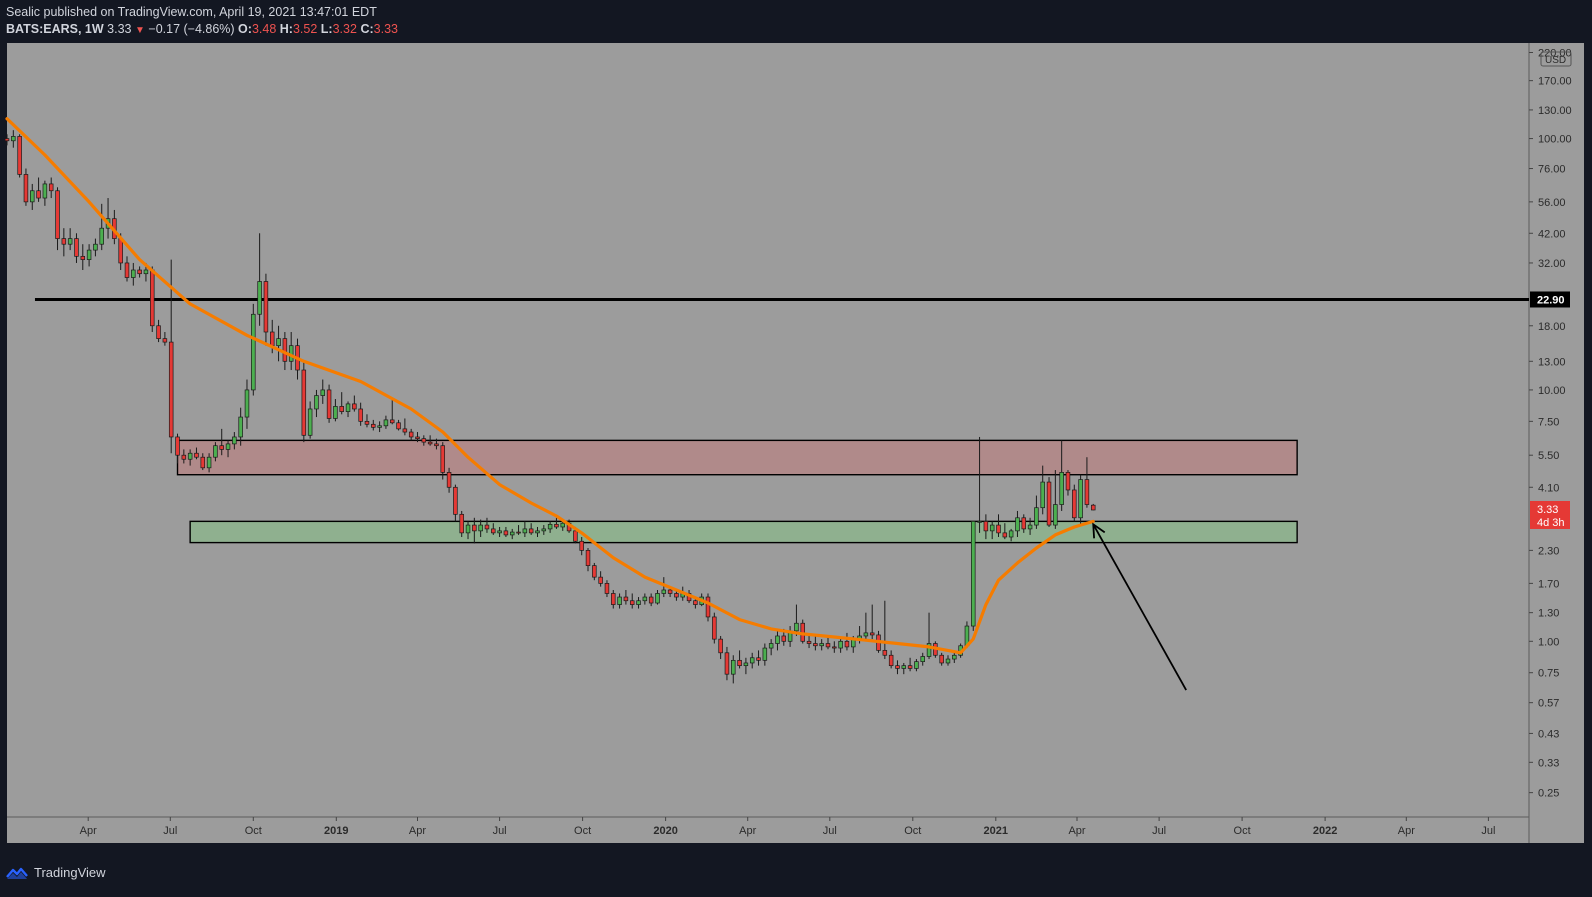 The image size is (1592, 897). Describe the element at coordinates (245, 29) in the screenshot. I see `open-label: O:` at that location.